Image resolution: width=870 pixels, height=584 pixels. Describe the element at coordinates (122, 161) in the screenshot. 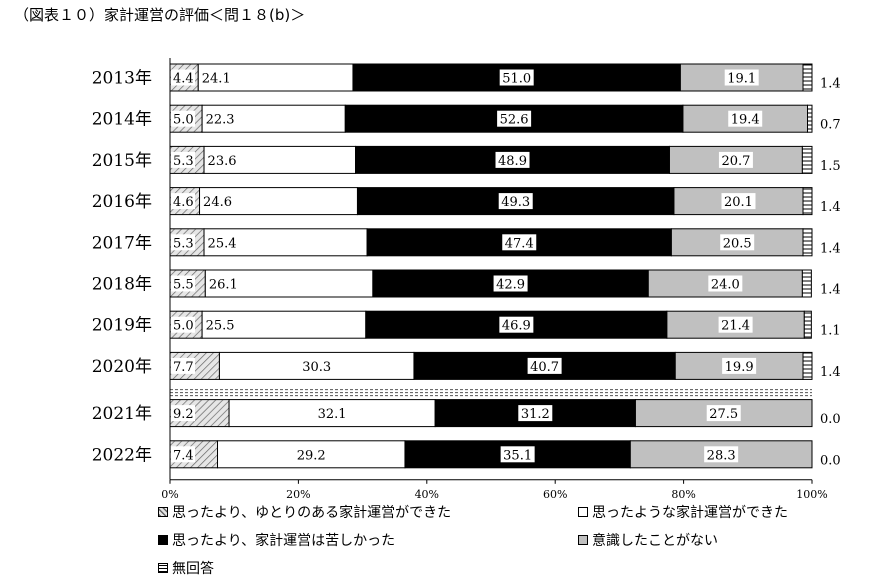

I see `category-label: 2015年` at that location.